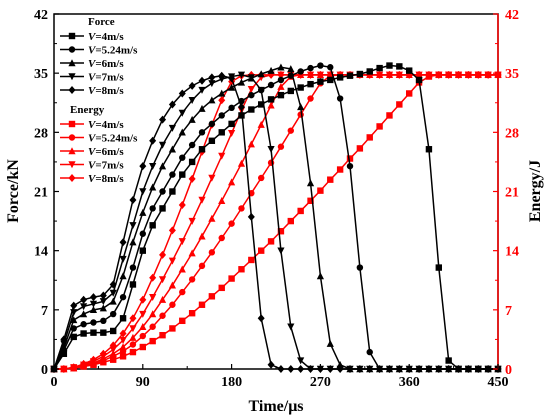  What do you see at coordinates (508, 370) in the screenshot?
I see `right-axis-tick-label: 0` at bounding box center [508, 370].